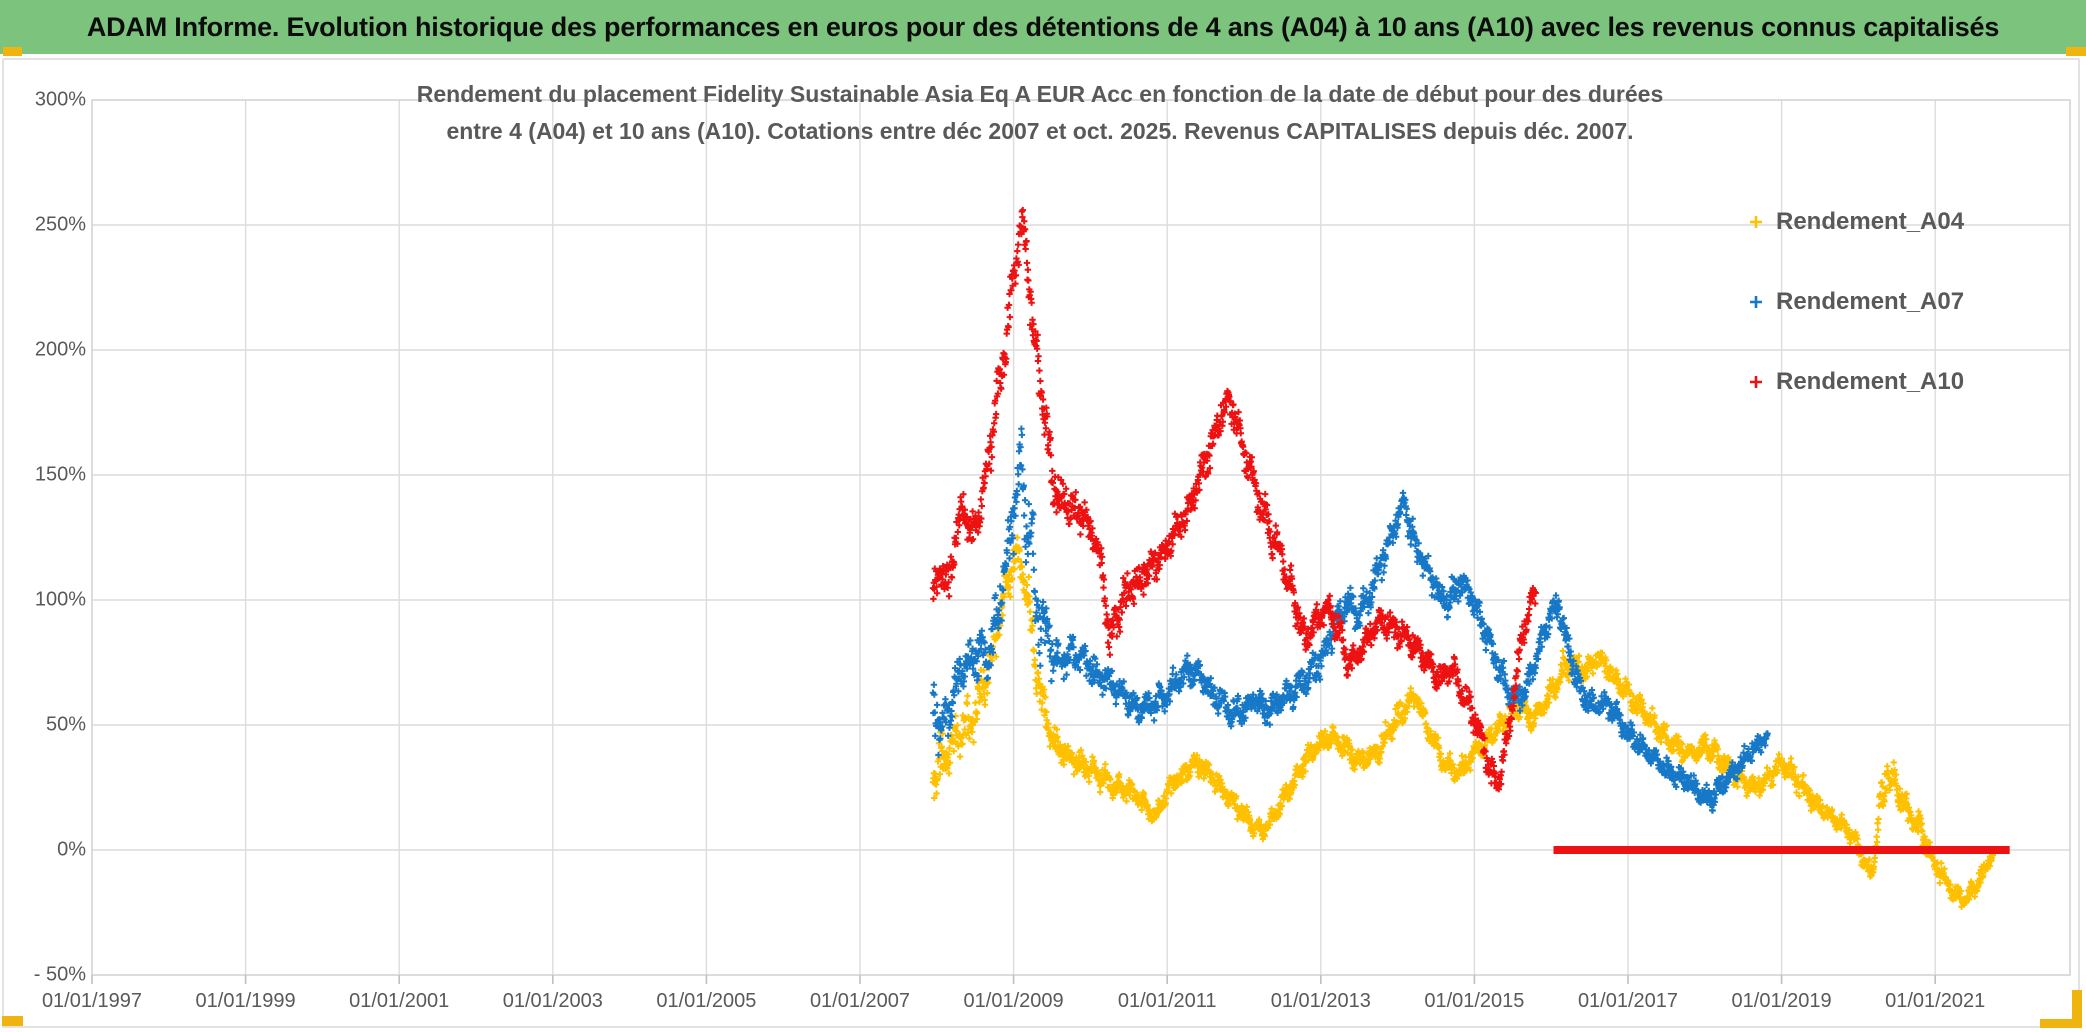 Image resolution: width=2086 pixels, height=1032 pixels. Describe the element at coordinates (60, 99) in the screenshot. I see `y-axis-tick-label: 300%` at that location.